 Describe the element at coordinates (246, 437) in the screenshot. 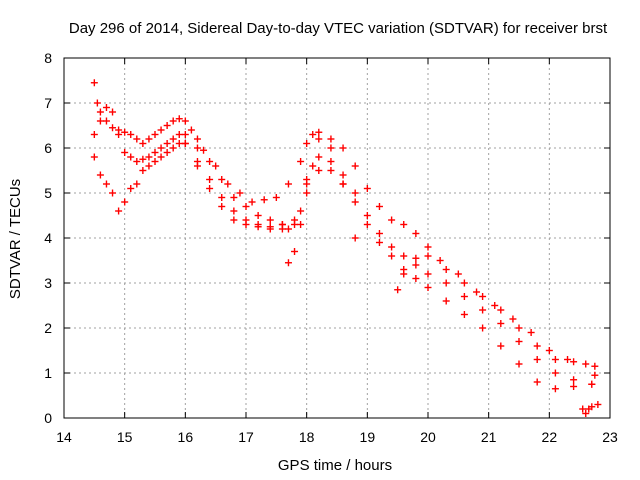

I see `x-tick-label: 17` at that location.